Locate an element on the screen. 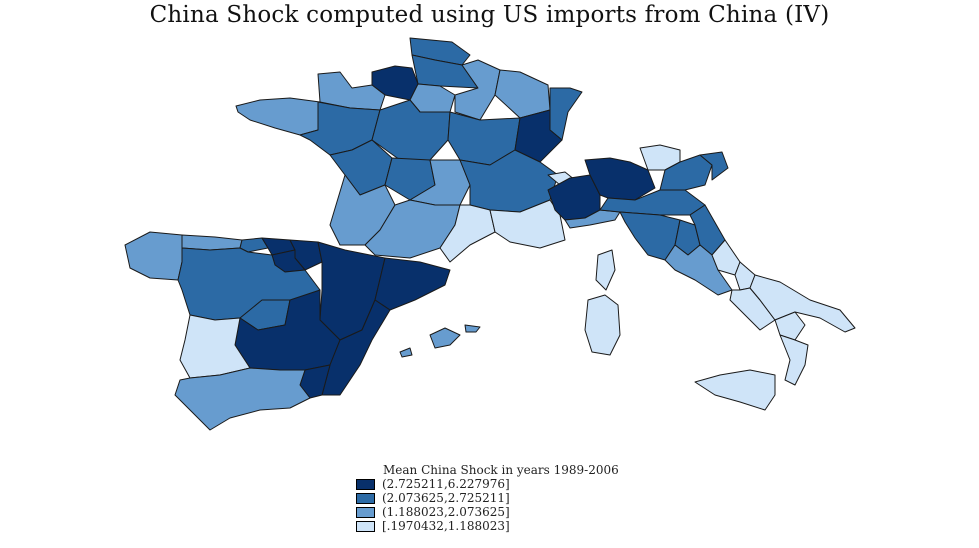 This screenshot has height=548, width=979. legend-label: (1.188023,2.073625] is located at coordinates (446, 512).